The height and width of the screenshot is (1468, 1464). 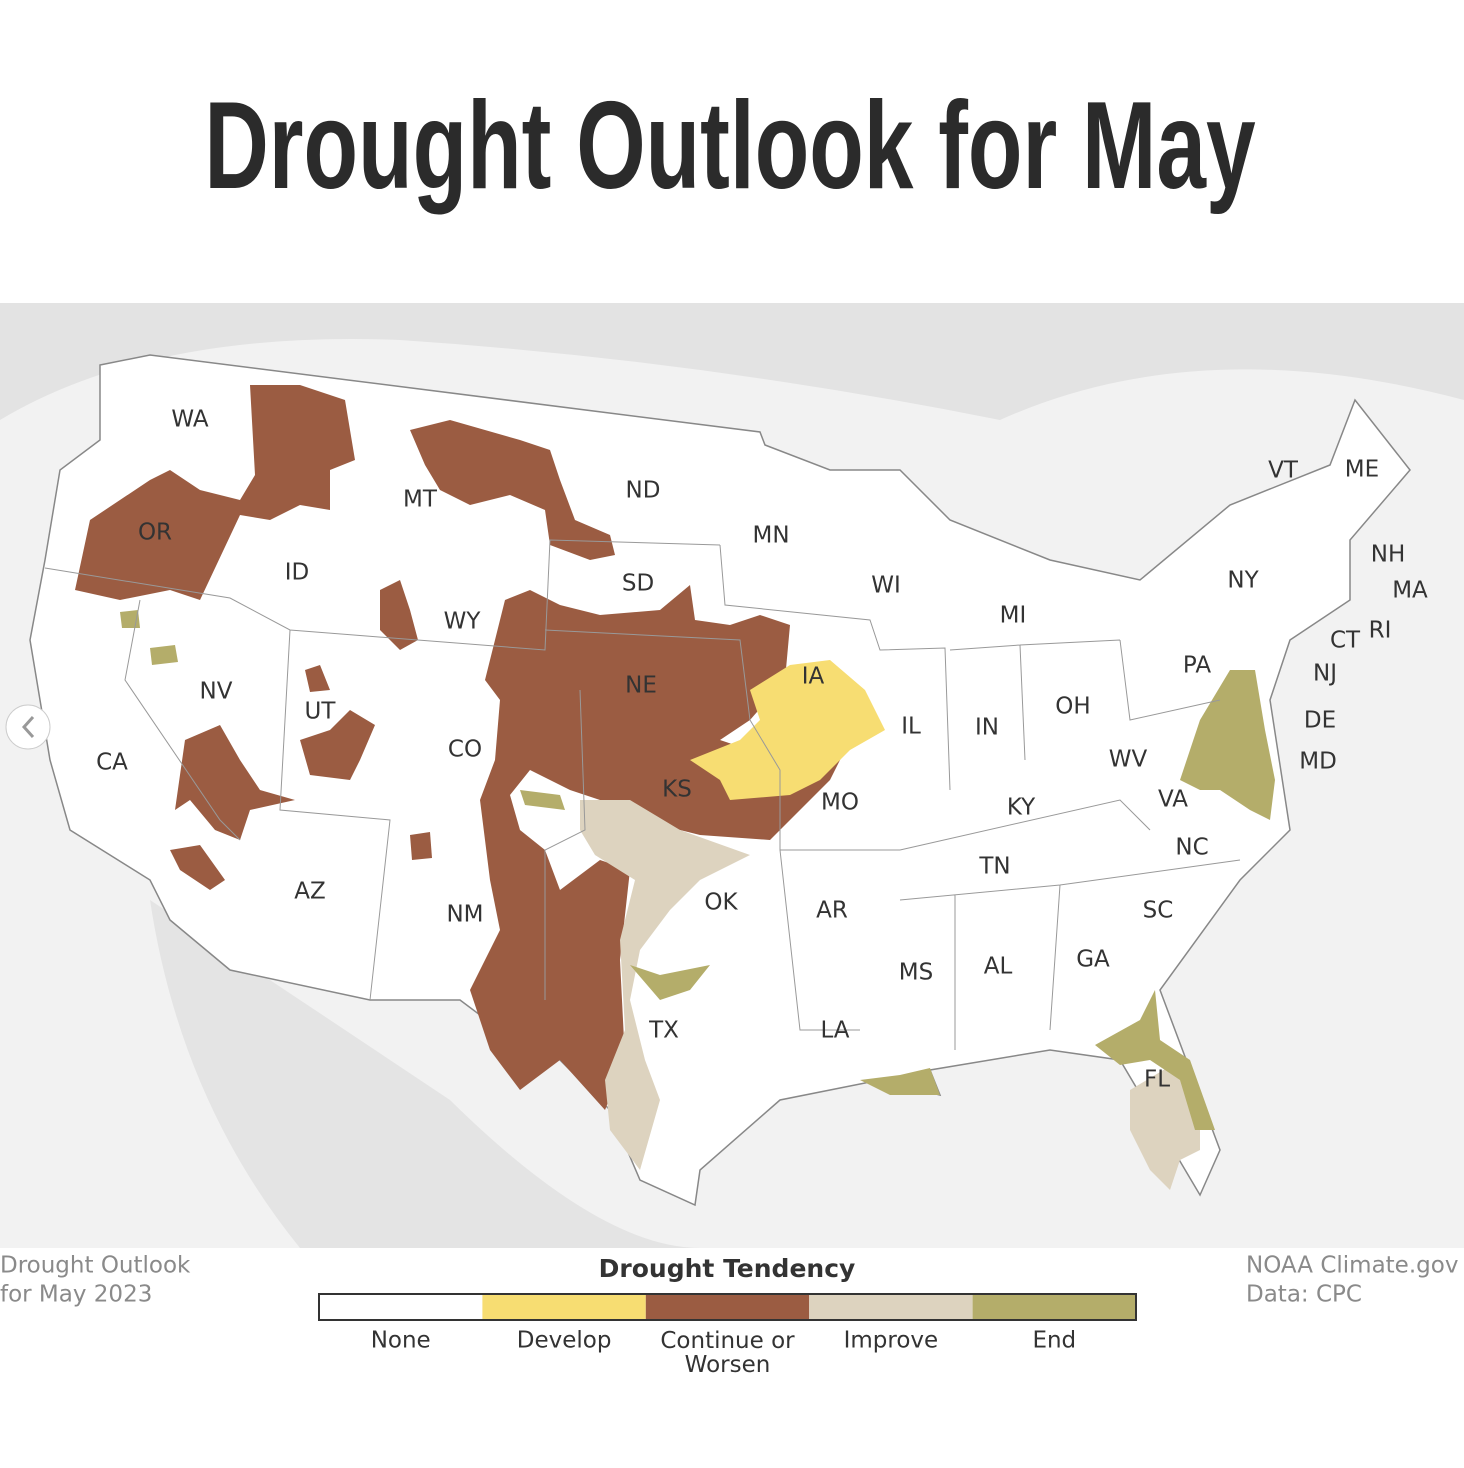 I want to click on state-label: MO, so click(x=840, y=803).